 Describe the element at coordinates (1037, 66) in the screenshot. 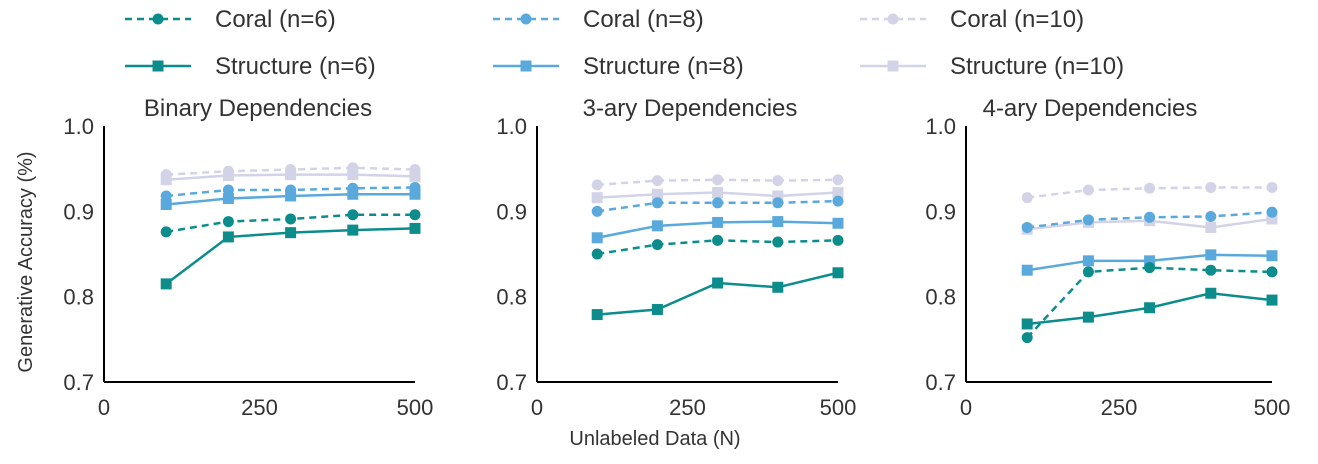

I see `legend-label: Structure (n=10)` at that location.